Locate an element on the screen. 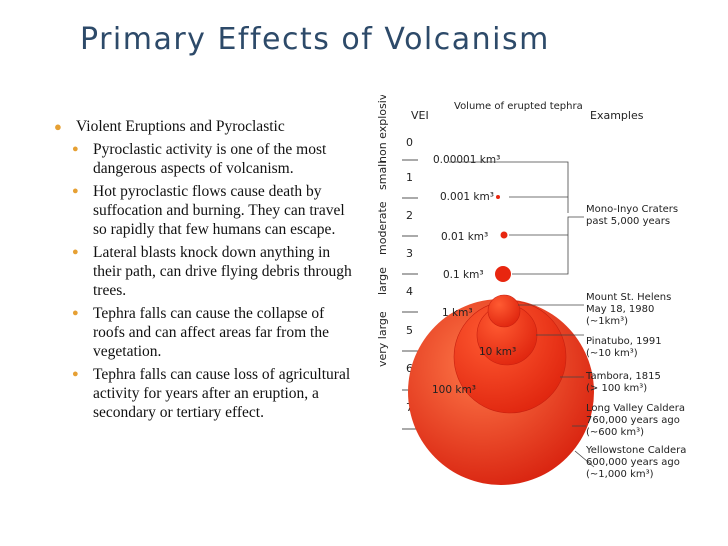 This screenshot has height=546, width=728. svg-text: Mono-Inyo Craters is located at coordinates (632, 209).